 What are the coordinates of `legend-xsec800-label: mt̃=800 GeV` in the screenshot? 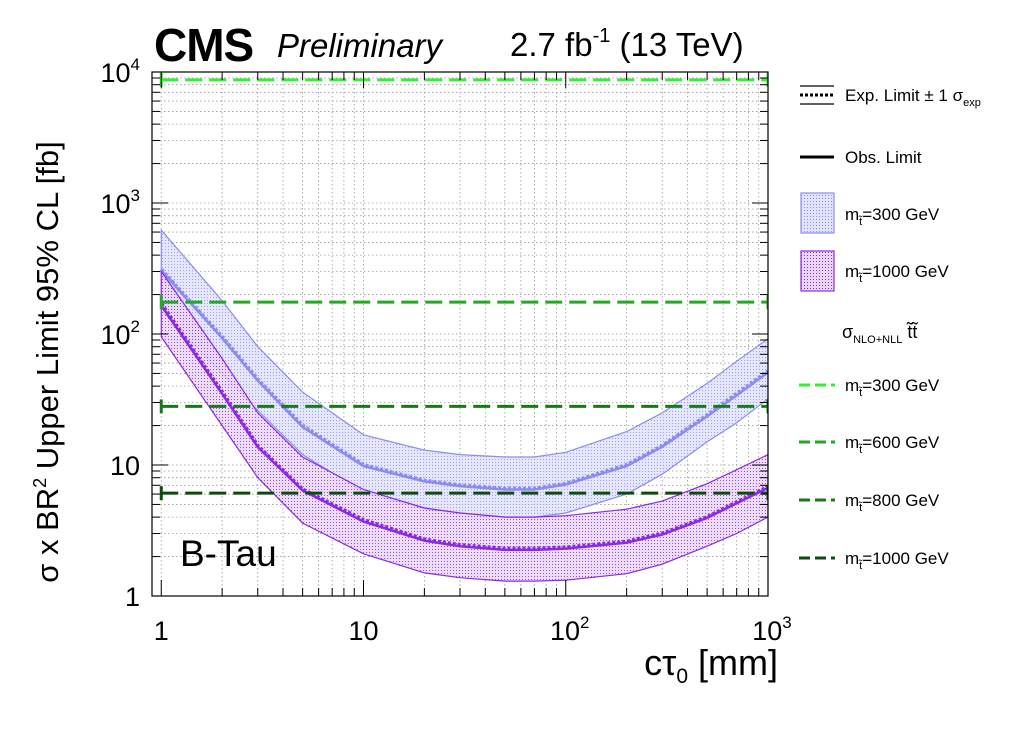 It's located at (892, 502).